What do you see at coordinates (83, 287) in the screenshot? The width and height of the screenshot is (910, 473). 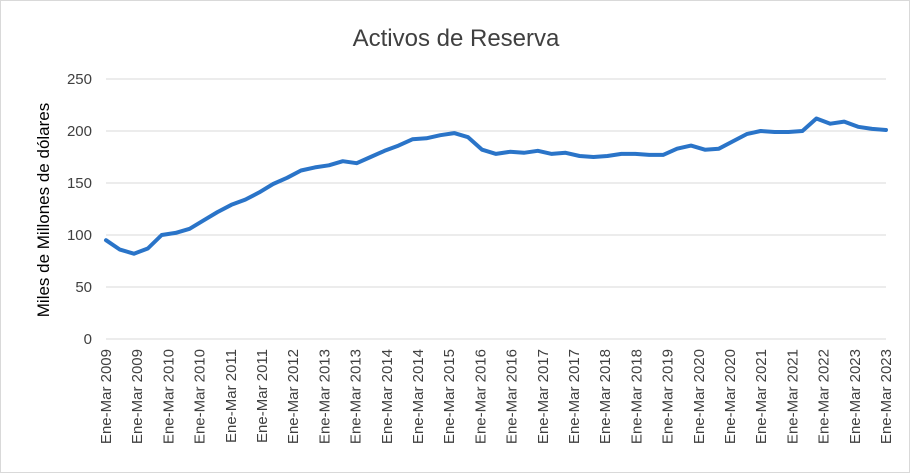 I see `y-tick-label: 50` at bounding box center [83, 287].